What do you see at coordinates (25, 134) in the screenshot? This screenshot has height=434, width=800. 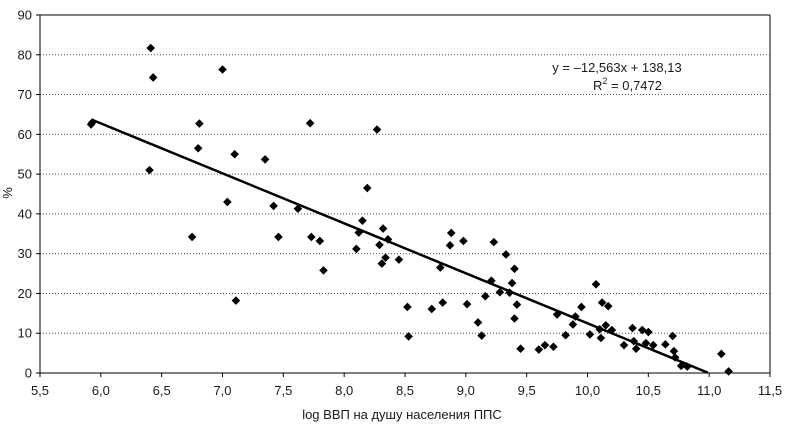 I see `y-tick-label: 60` at bounding box center [25, 134].